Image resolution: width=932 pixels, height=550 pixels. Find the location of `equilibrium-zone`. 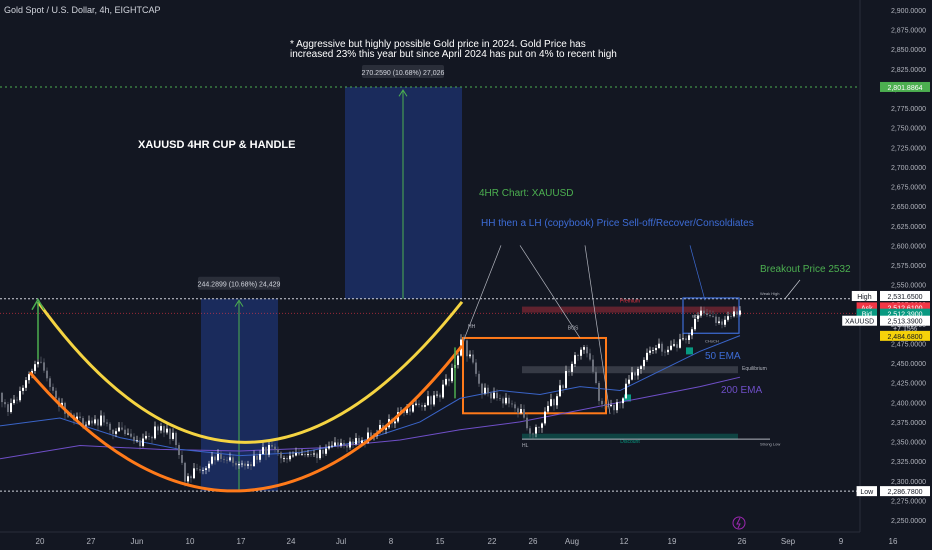

equilibrium-zone is located at coordinates (630, 370).